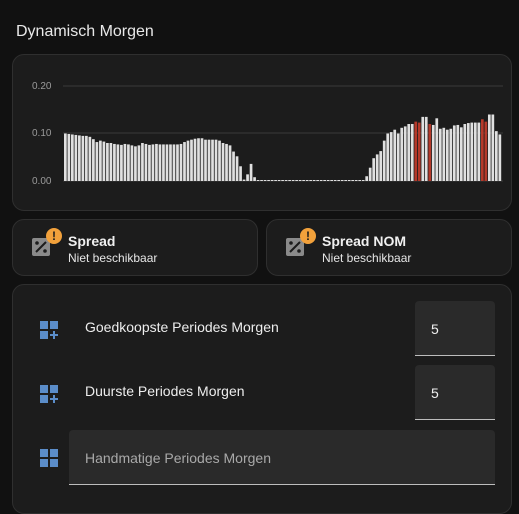  What do you see at coordinates (282, 457) in the screenshot?
I see `handmatige-periodes-input: Handmatige Periodes Morgen` at bounding box center [282, 457].